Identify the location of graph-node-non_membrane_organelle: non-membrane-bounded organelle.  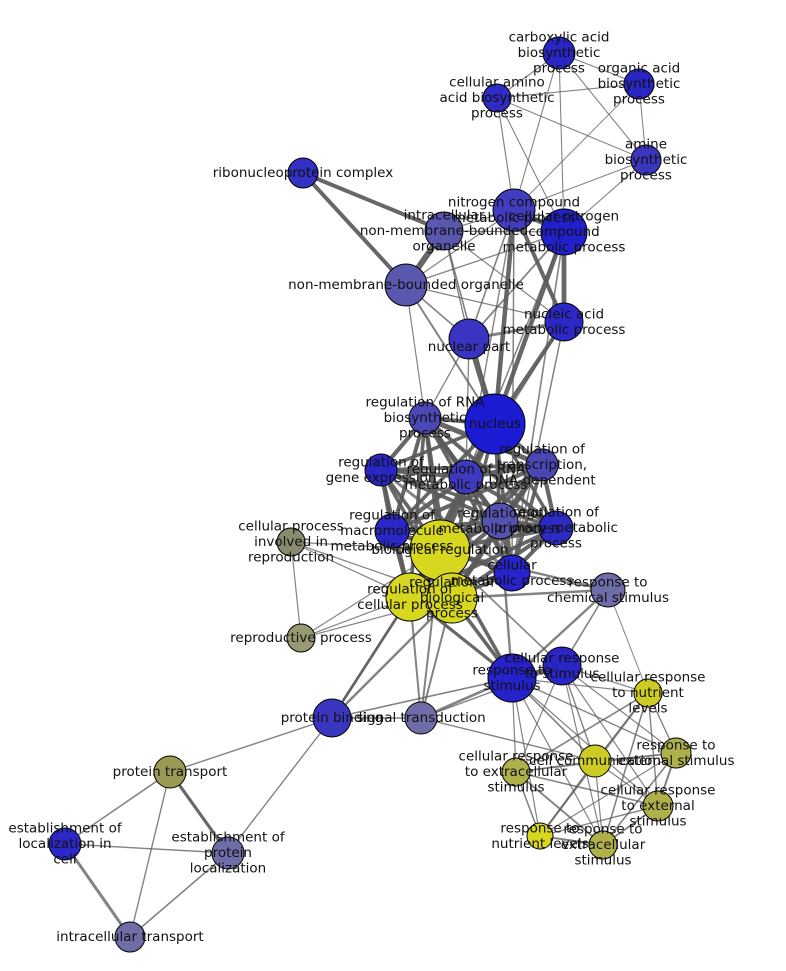
(406, 285).